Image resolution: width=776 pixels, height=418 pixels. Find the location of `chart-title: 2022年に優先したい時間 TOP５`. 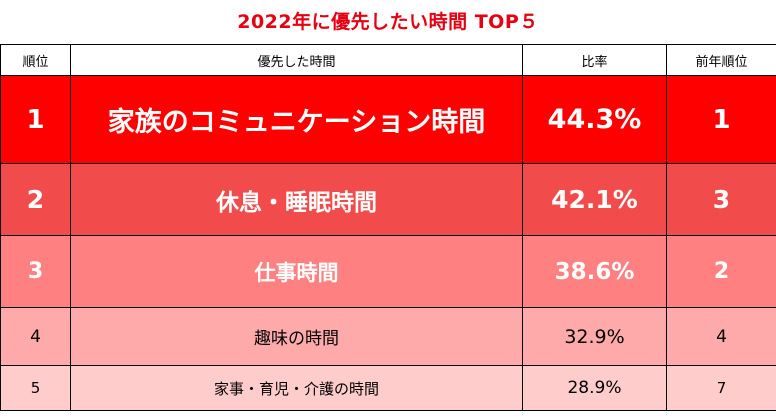

chart-title: 2022年に優先したい時間 TOP５ is located at coordinates (388, 22).